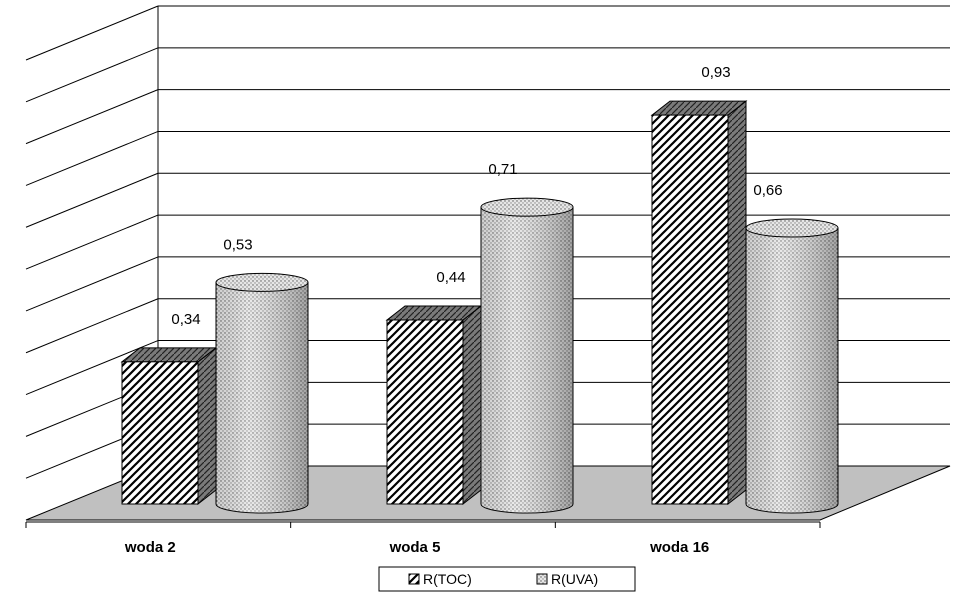 Image resolution: width=977 pixels, height=600 pixels. What do you see at coordinates (447, 579) in the screenshot?
I see `legend-label-rtoc: R(TOC)` at bounding box center [447, 579].